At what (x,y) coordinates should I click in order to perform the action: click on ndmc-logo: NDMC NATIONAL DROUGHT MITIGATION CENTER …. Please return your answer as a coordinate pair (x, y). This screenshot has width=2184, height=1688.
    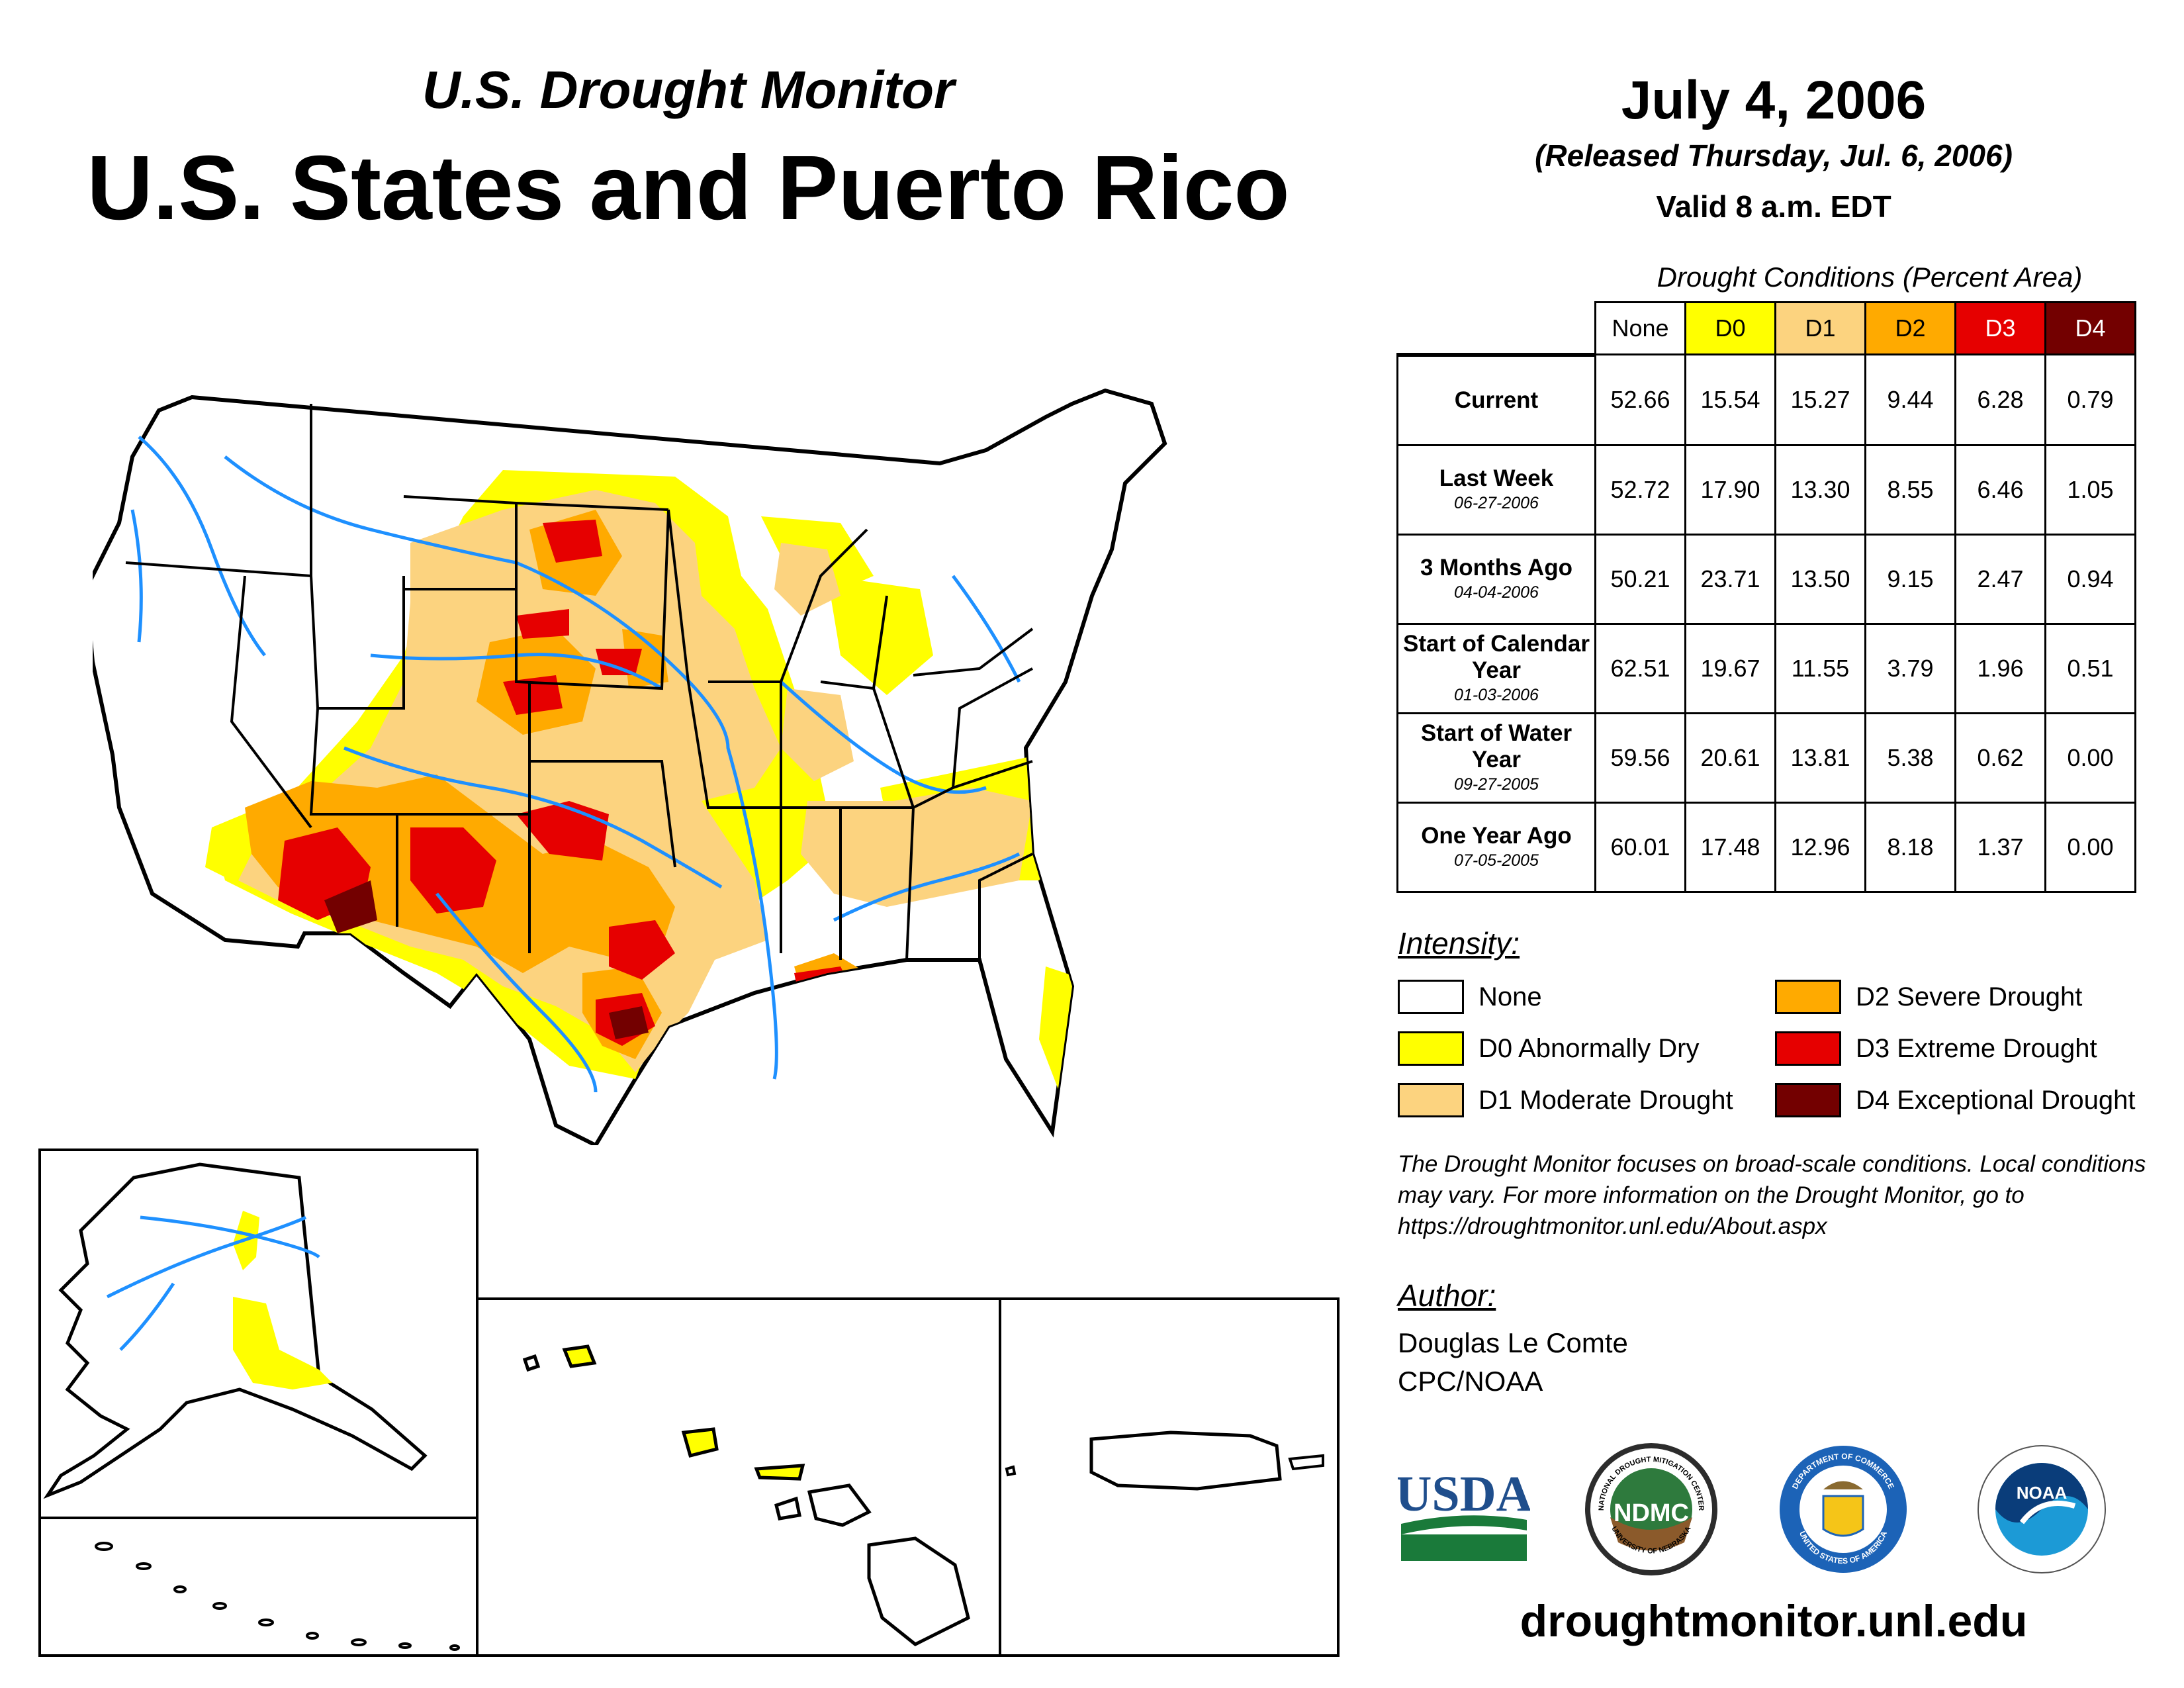
    Looking at the image, I should click on (1651, 1509).